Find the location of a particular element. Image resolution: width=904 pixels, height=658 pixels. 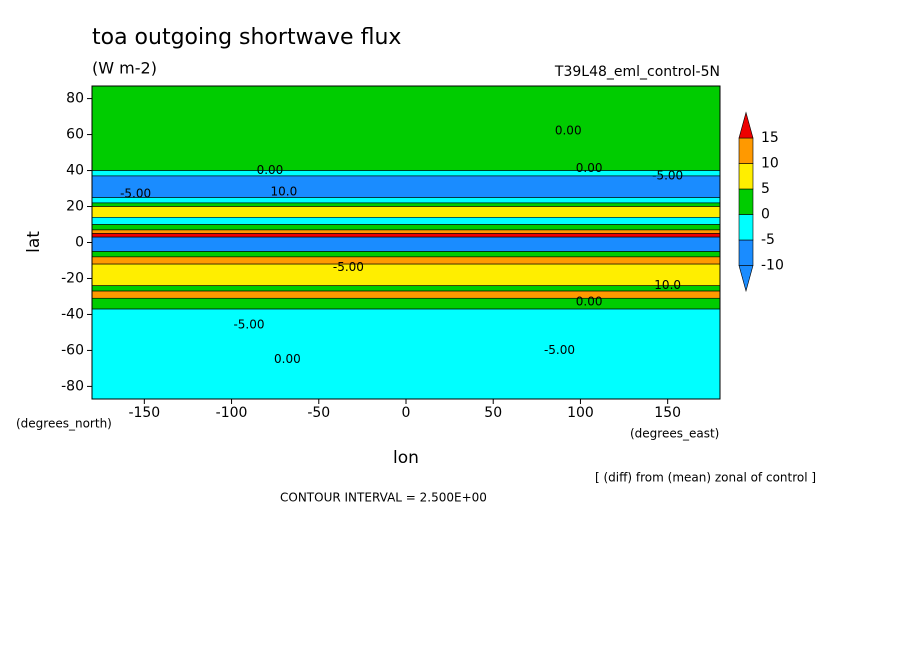

contour-interval: CONTOUR INTERVAL = 2.500E+00 is located at coordinates (383, 498).